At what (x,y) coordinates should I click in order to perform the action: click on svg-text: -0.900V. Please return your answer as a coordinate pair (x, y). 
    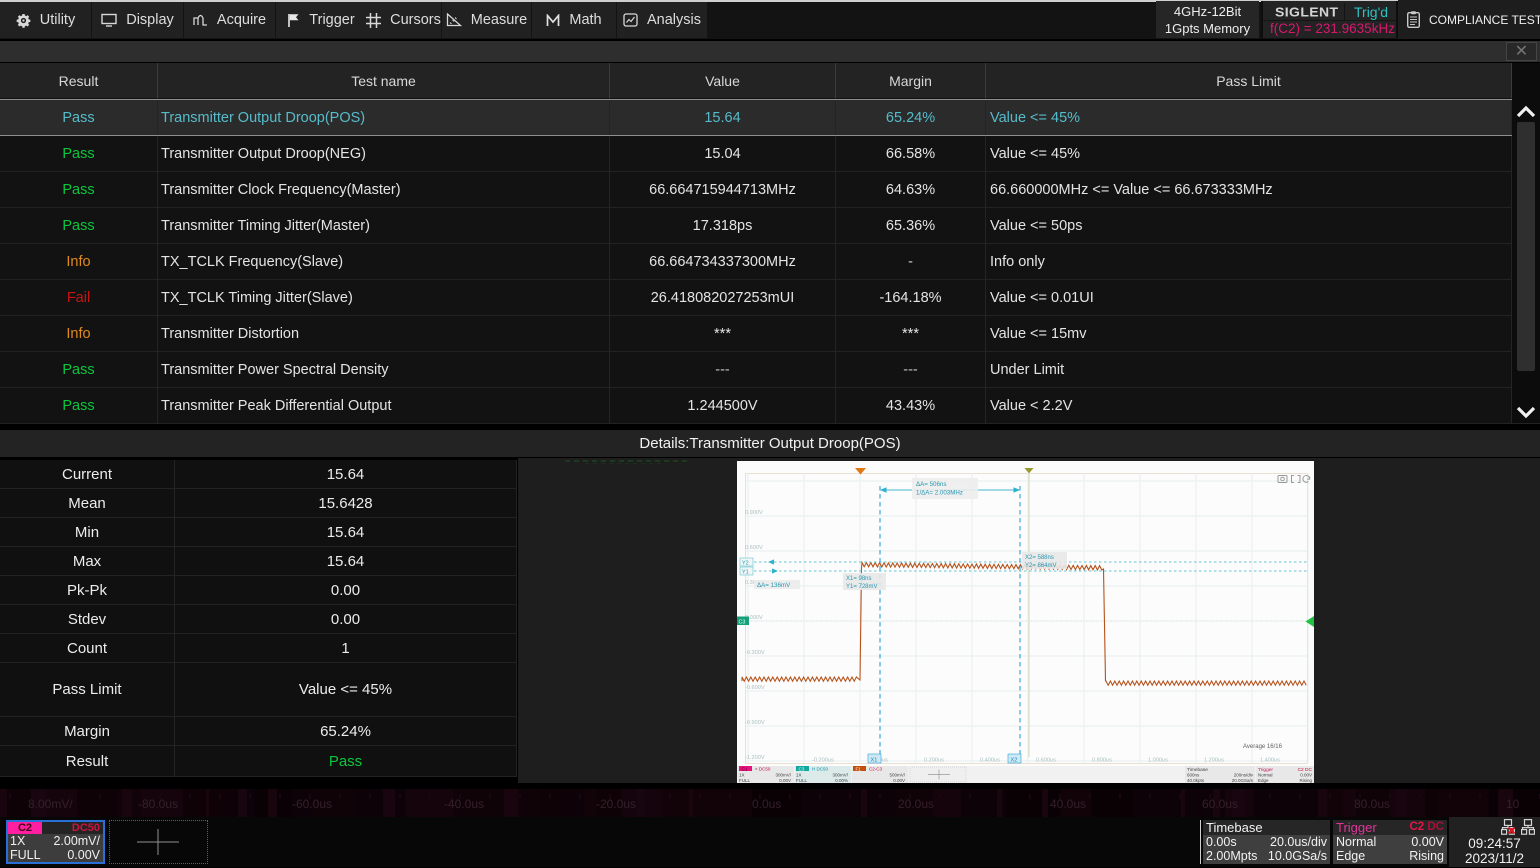
    Looking at the image, I should click on (755, 723).